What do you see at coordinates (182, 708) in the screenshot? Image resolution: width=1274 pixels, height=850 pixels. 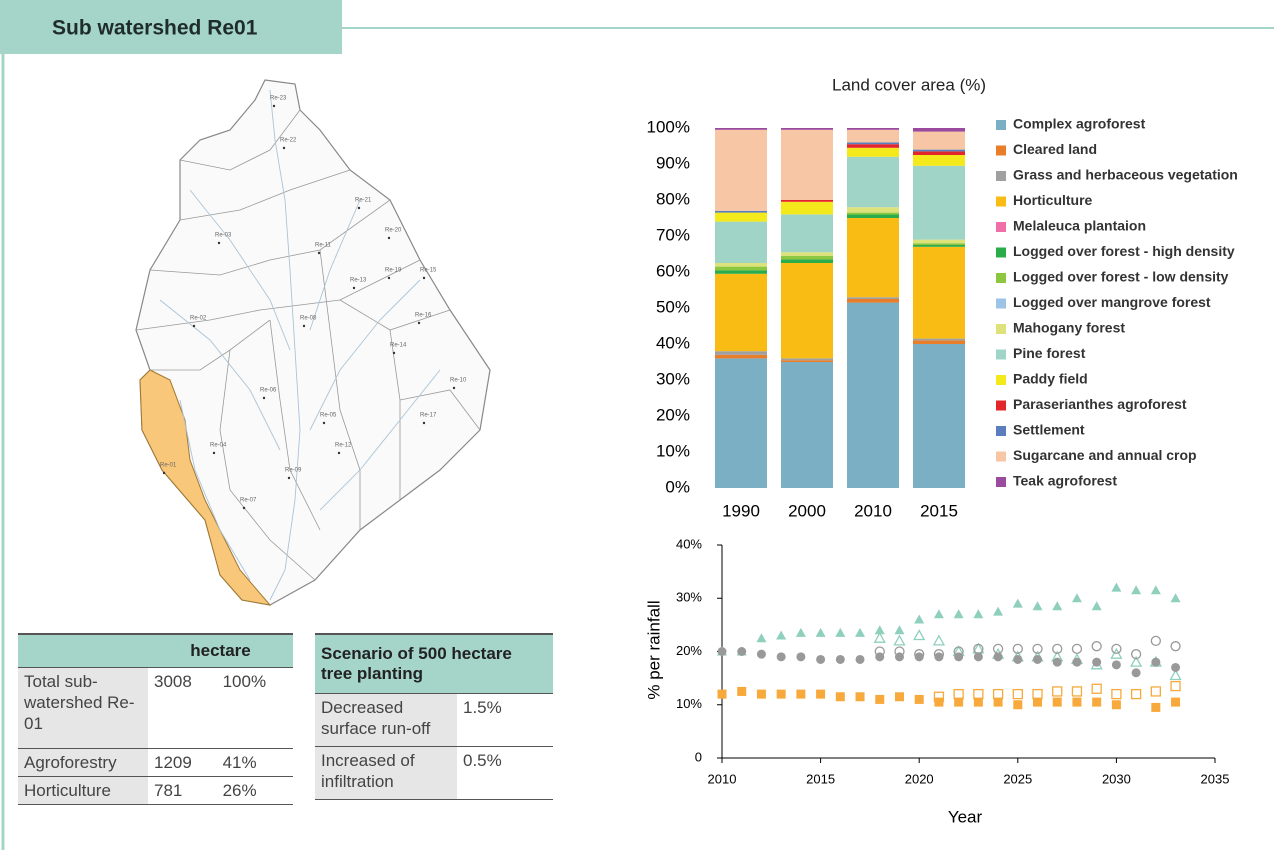 I see `table-cell: 3008` at bounding box center [182, 708].